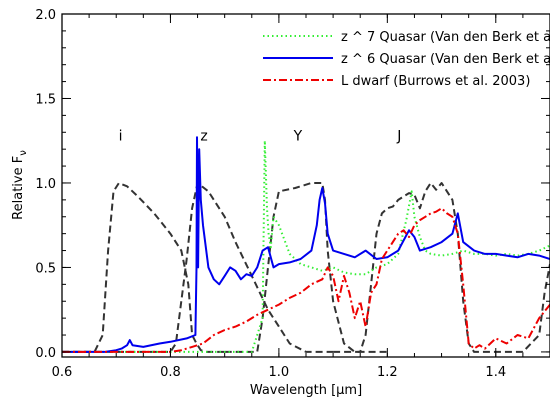  Describe the element at coordinates (435, 81) in the screenshot. I see `l-dwarf-line-legend-label: L dwarf (Burrows et al. 2003)` at that location.